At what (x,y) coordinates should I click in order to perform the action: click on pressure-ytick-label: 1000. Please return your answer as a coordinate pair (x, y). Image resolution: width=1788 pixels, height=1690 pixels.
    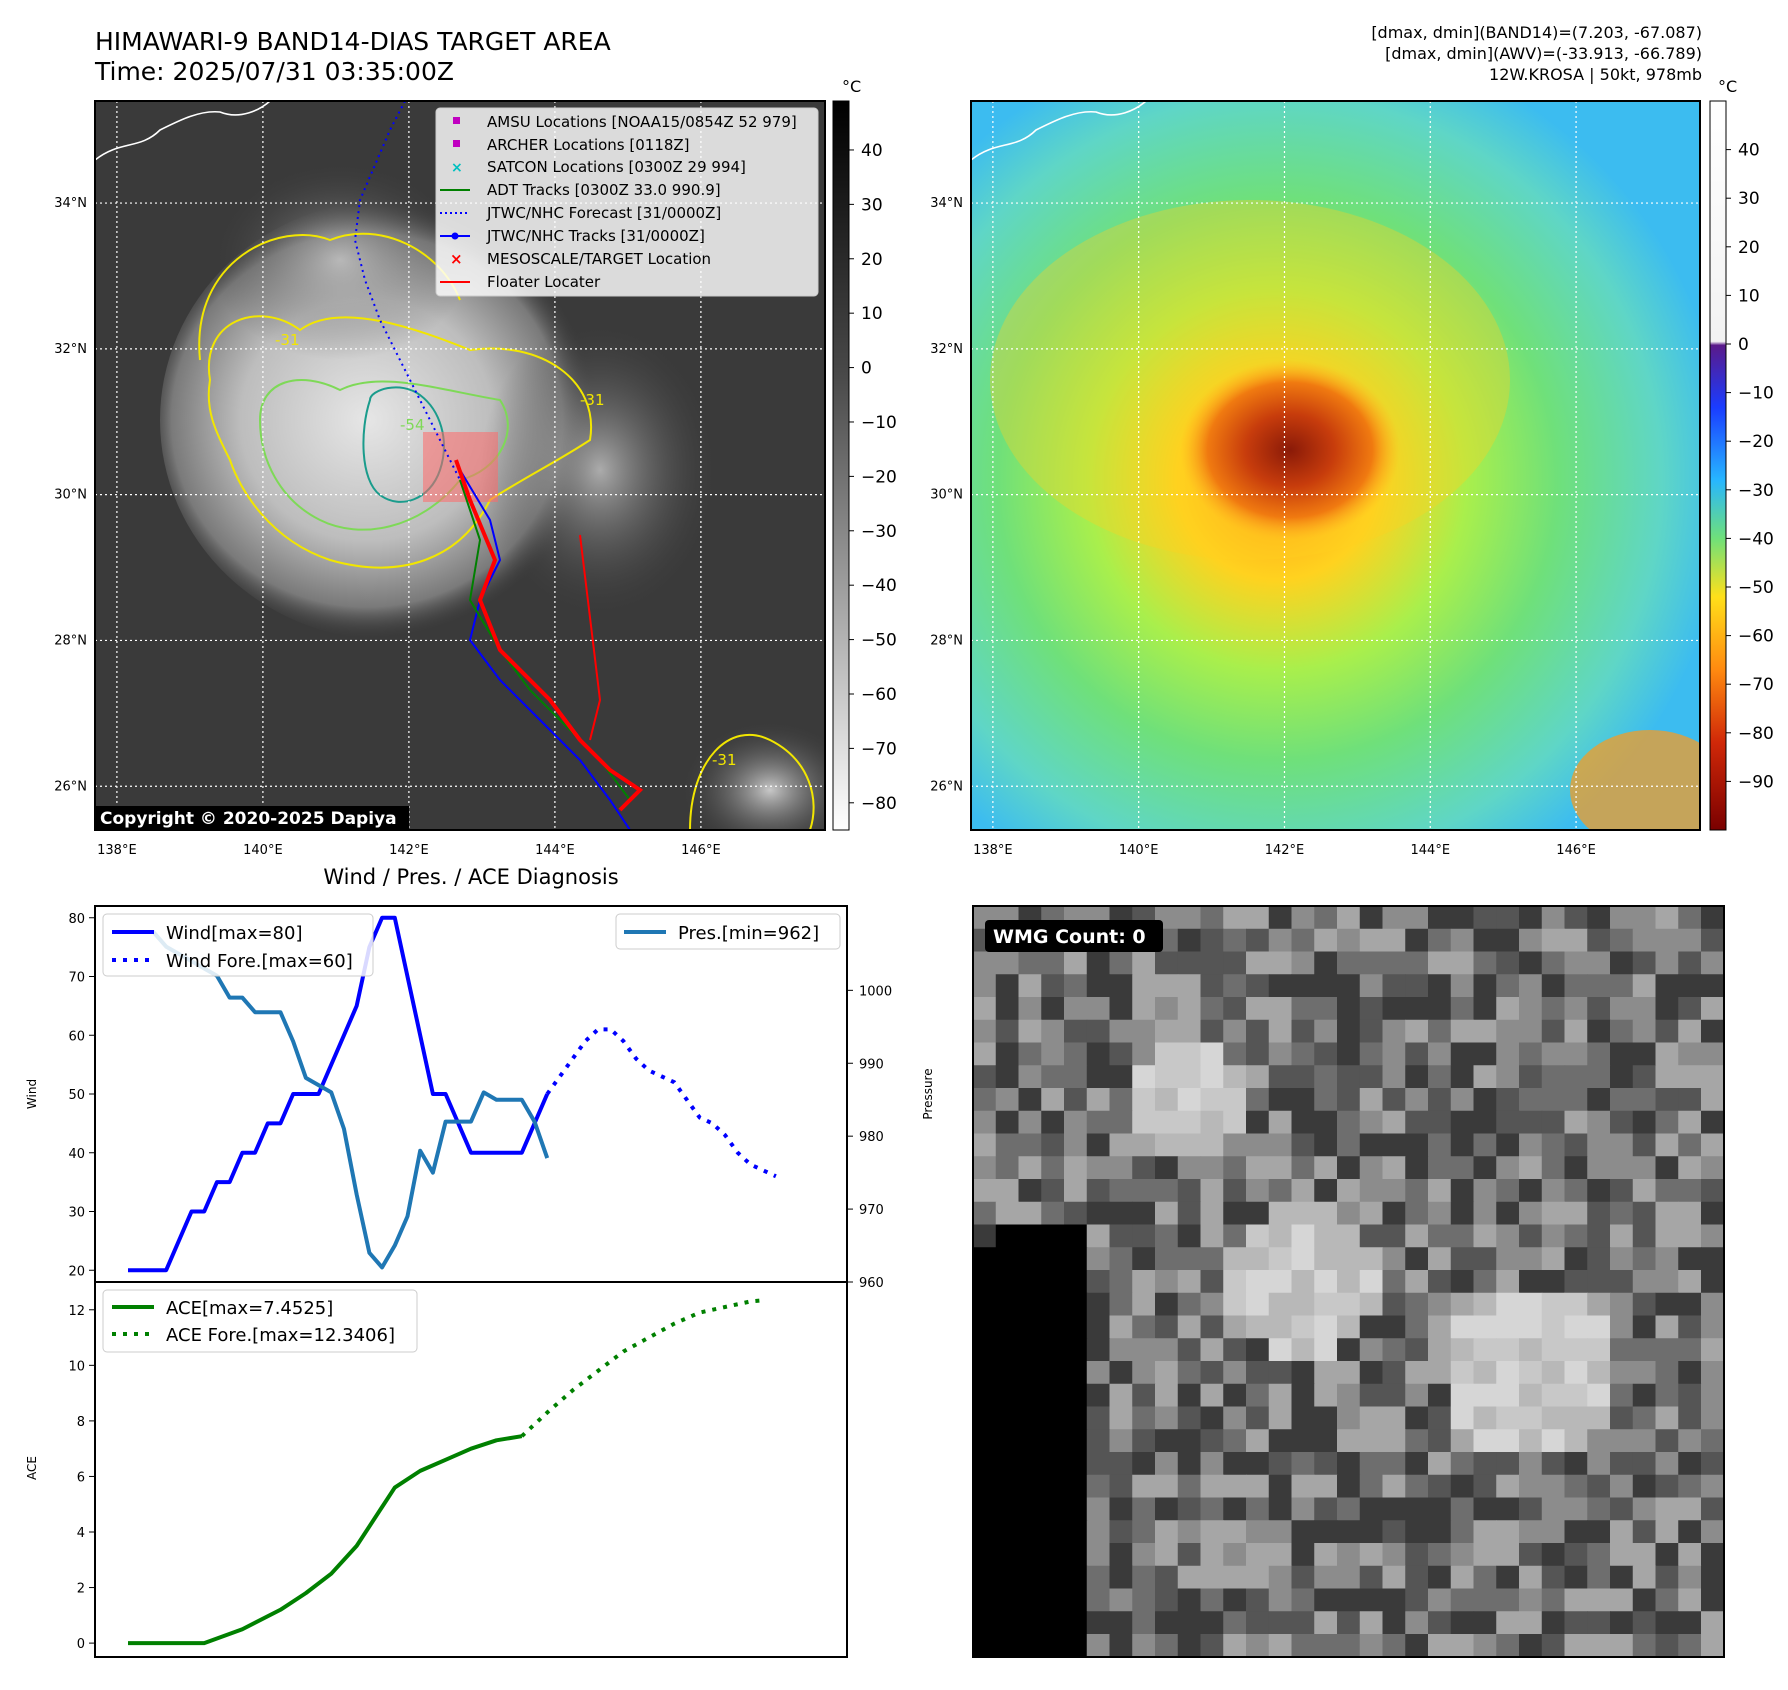
    Looking at the image, I should click on (875, 991).